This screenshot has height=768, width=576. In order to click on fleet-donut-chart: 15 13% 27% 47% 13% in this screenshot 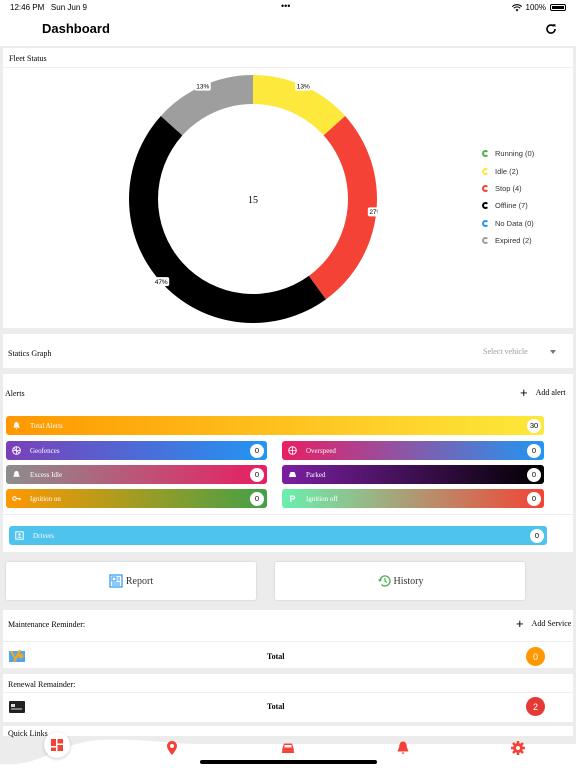, I will do `click(253, 199)`.